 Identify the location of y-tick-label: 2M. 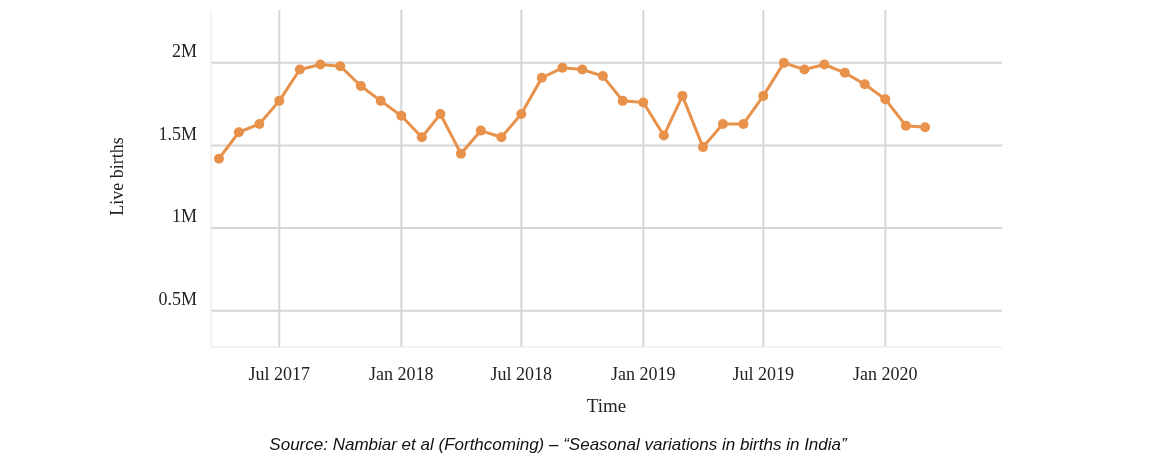
(184, 51).